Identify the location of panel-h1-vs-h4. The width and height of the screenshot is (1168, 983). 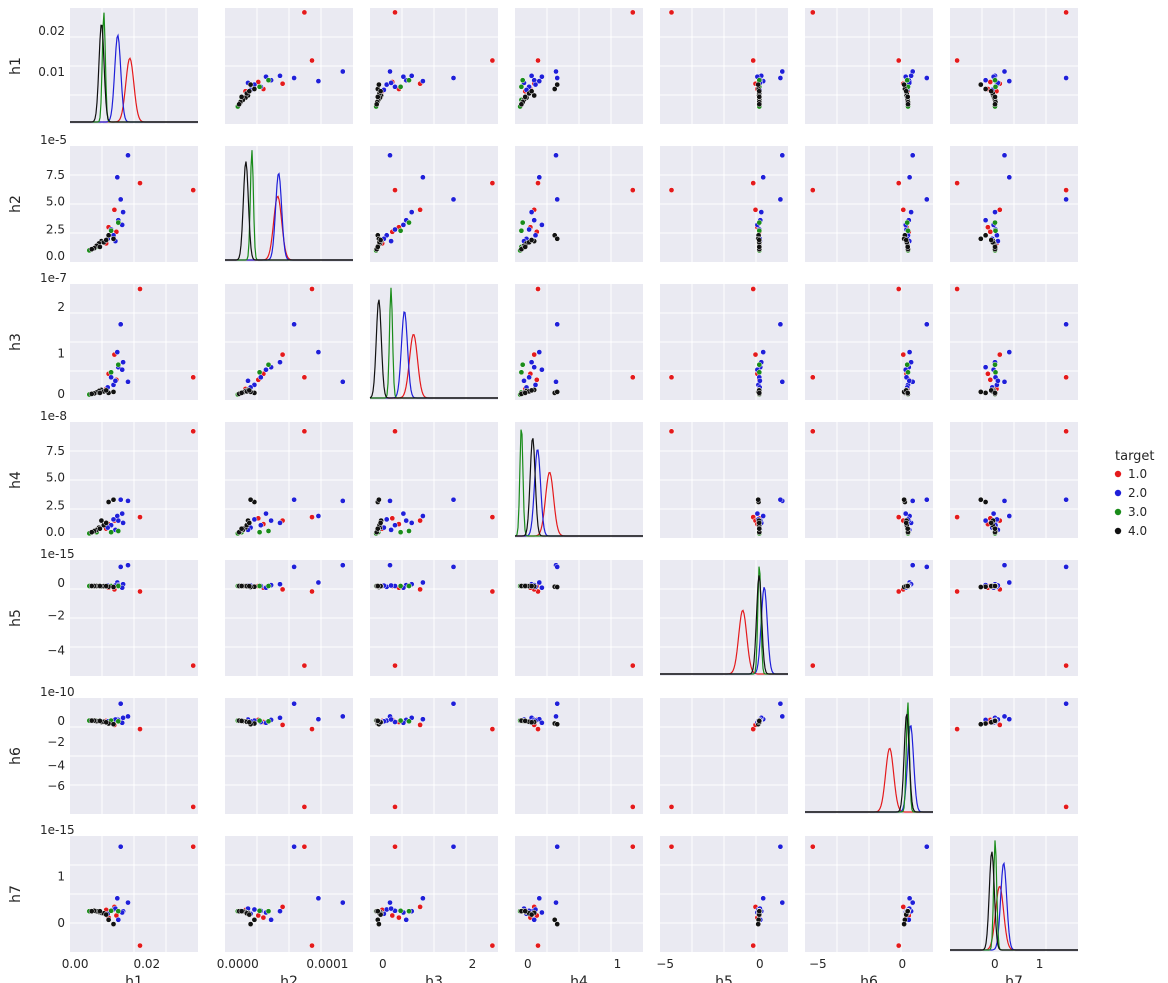
(579, 66).